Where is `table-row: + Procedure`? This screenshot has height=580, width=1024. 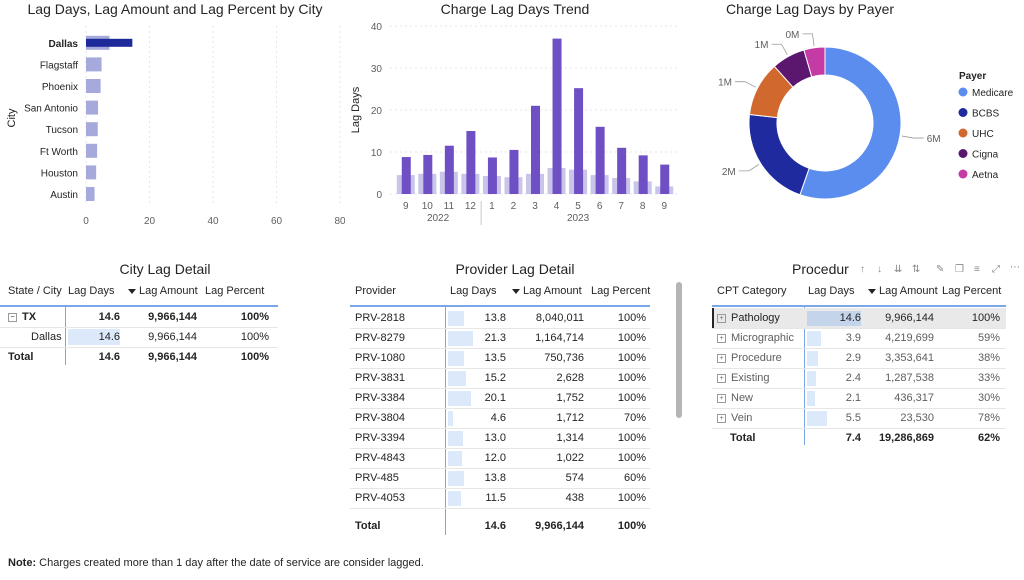
table-row: + Procedure is located at coordinates (749, 358).